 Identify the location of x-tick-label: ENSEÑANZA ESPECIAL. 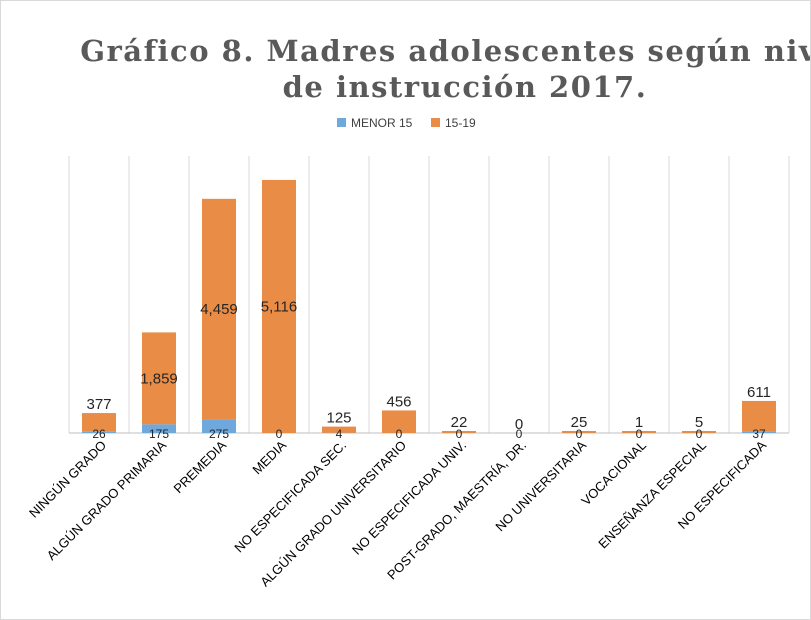
(652, 495).